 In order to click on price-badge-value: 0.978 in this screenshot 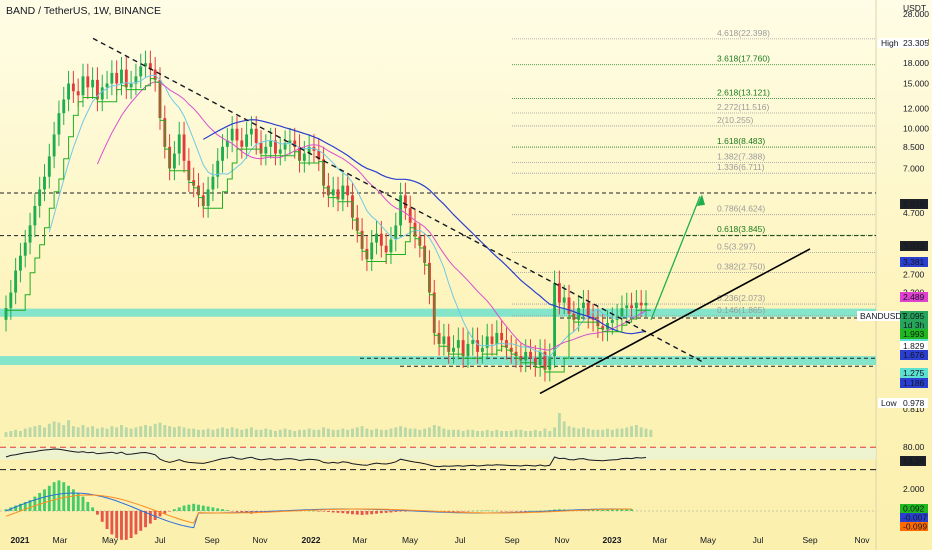, I will do `click(914, 403)`.